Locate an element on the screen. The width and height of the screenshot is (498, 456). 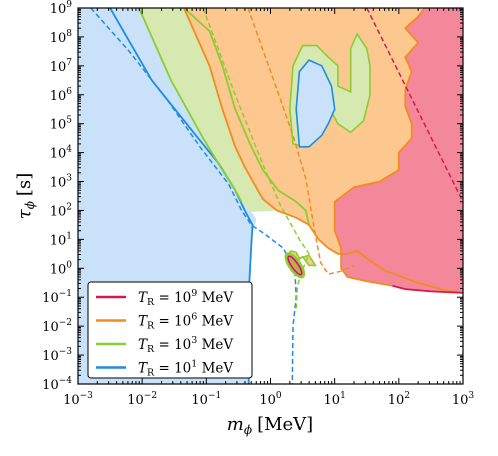
legend-box is located at coordinates (170, 330).